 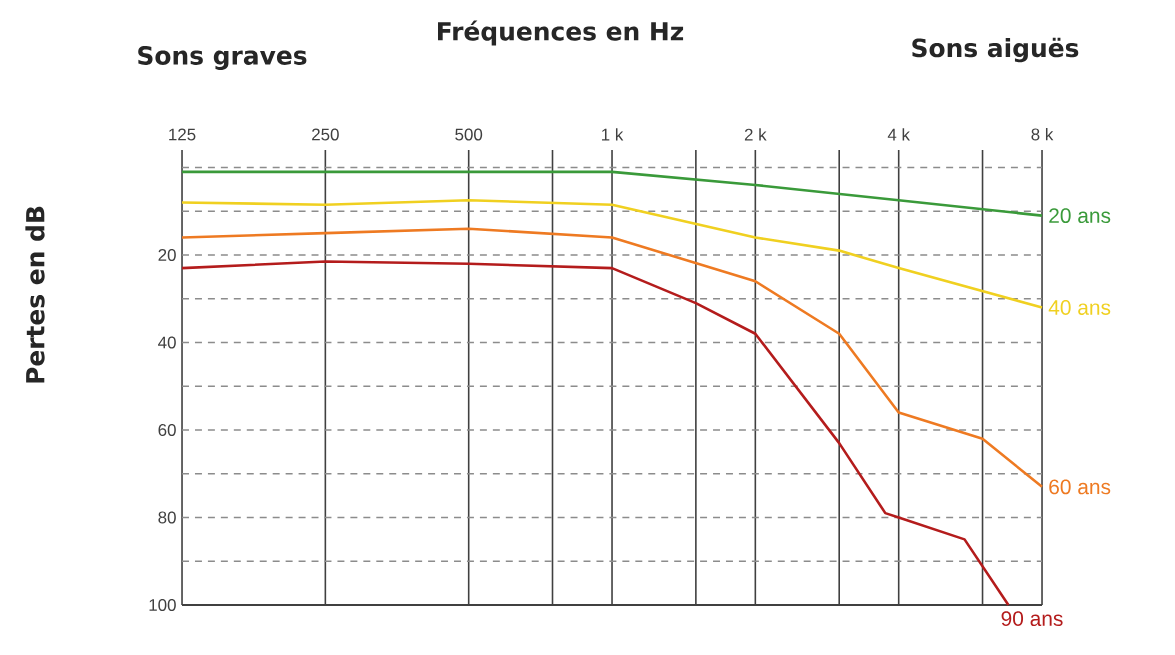 I want to click on y-axis-title: Pertes en dB, so click(x=35, y=294).